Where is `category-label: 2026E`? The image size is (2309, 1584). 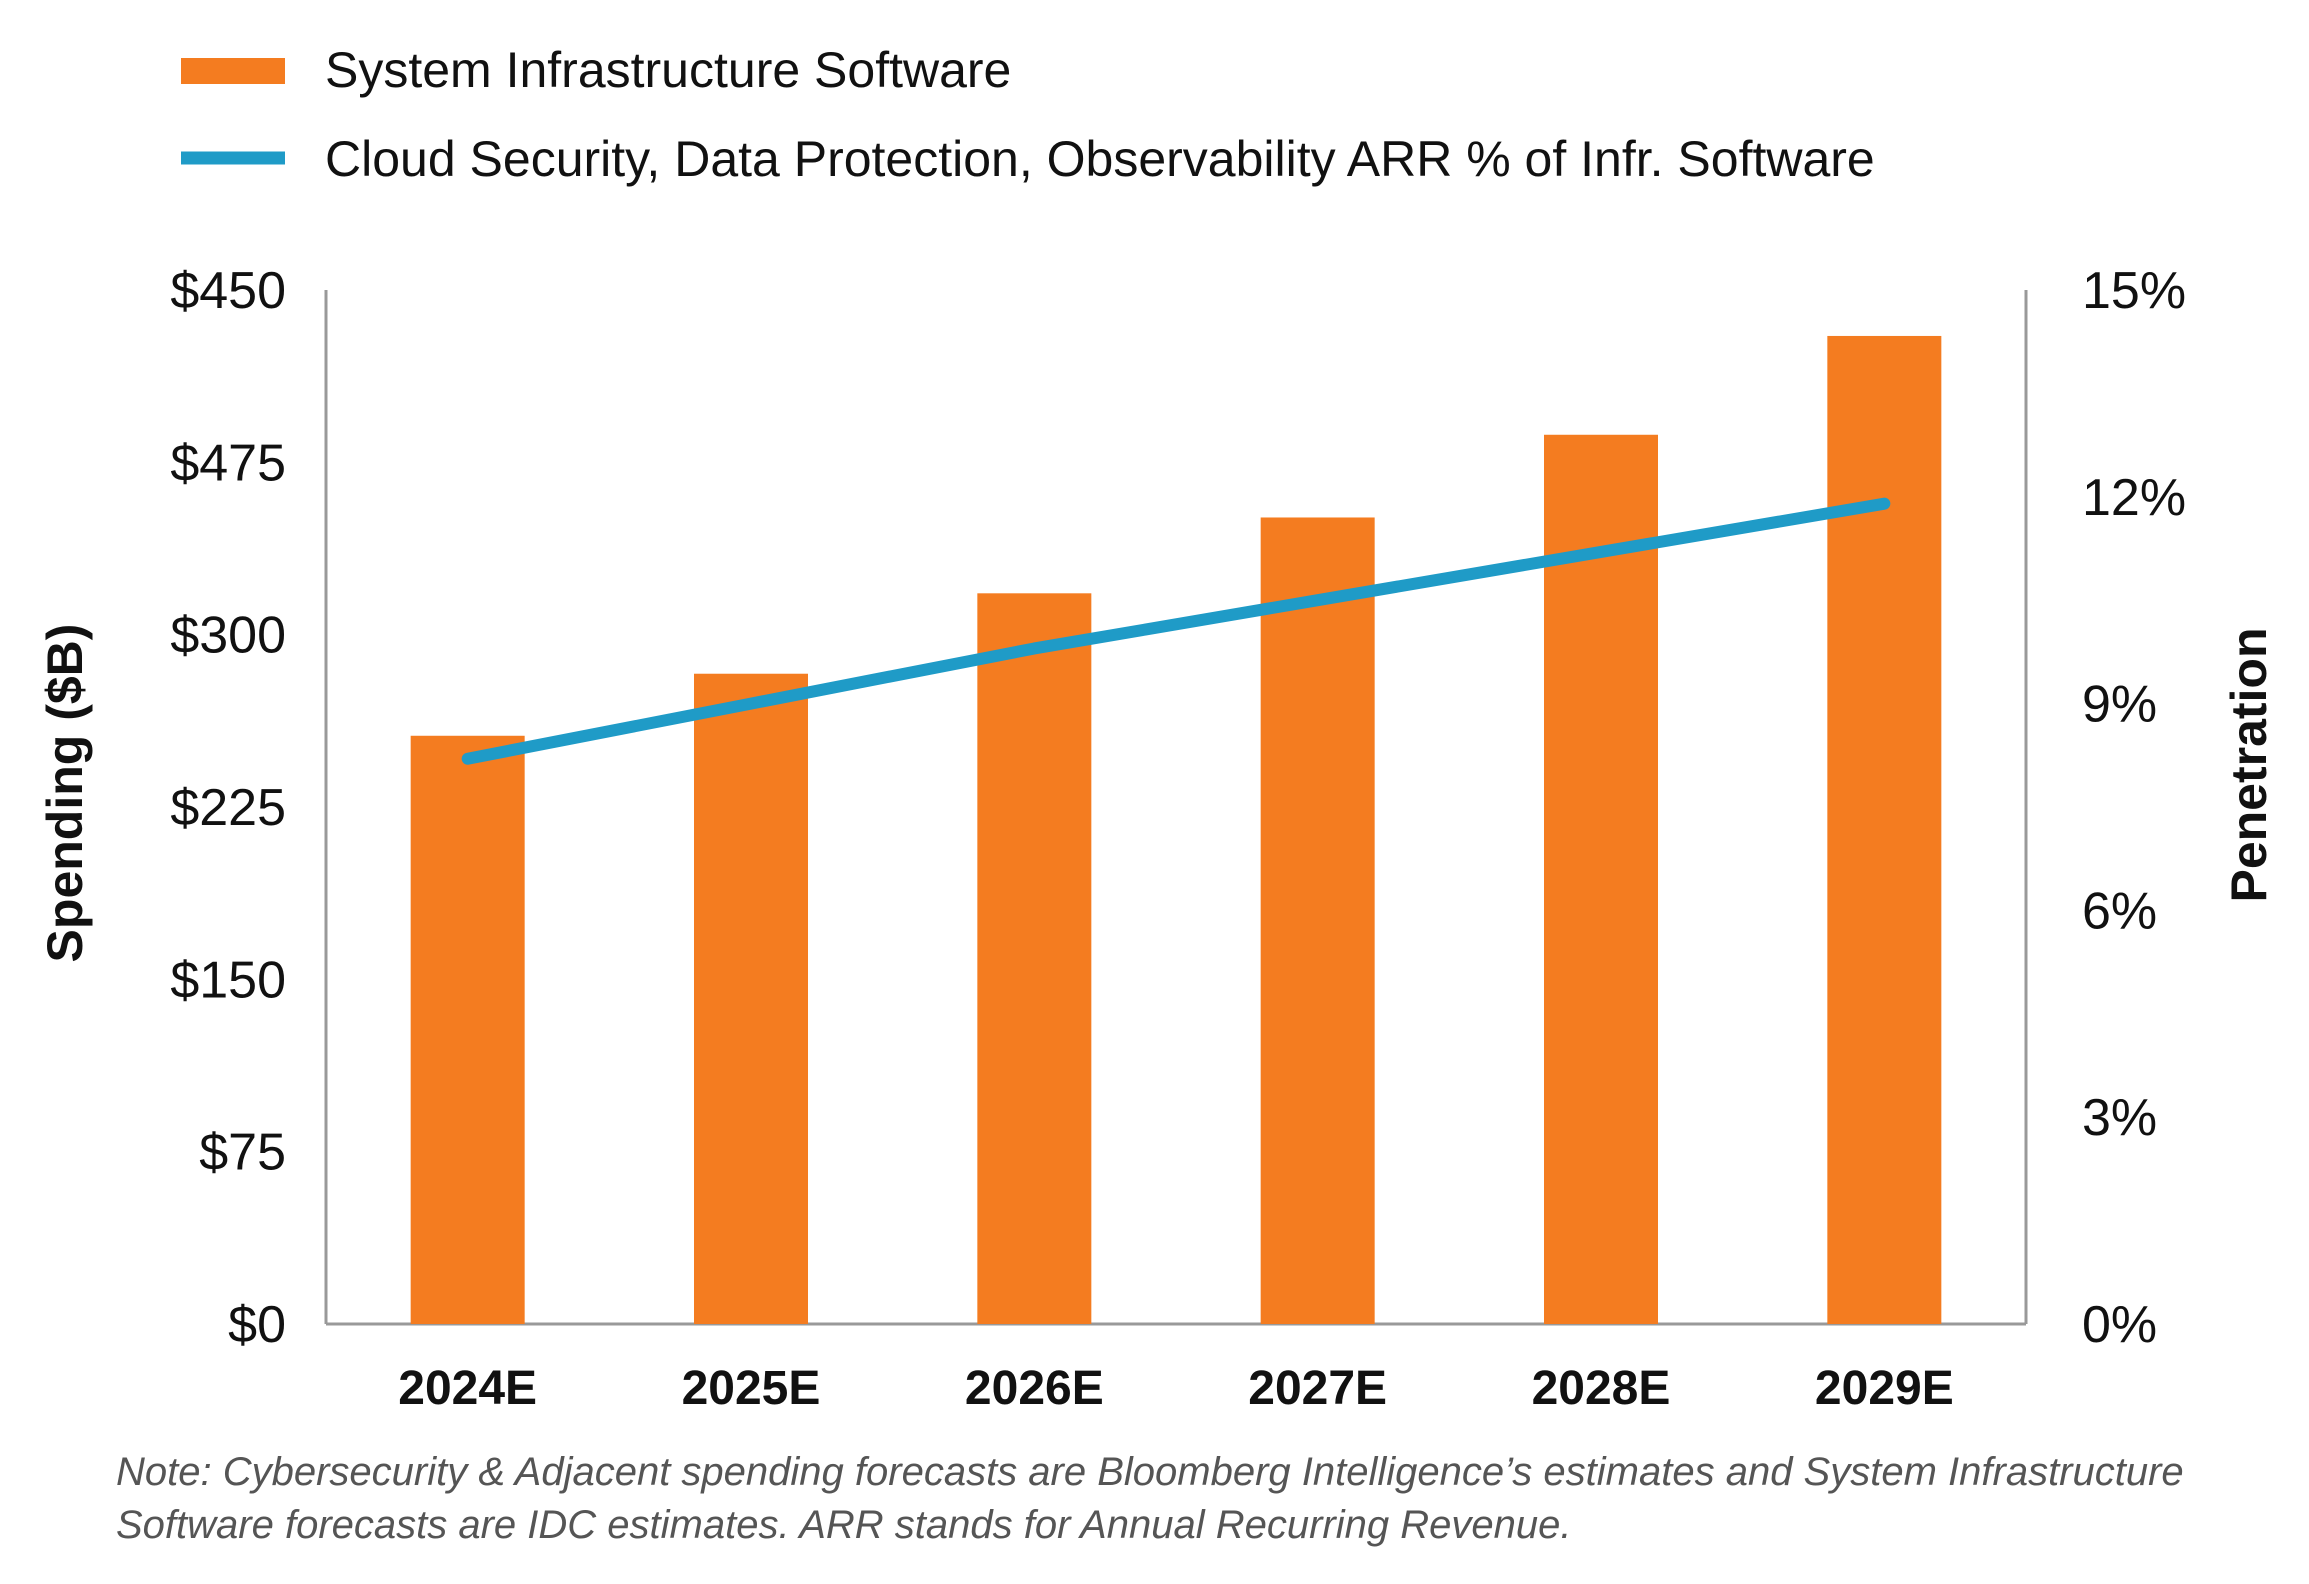 category-label: 2026E is located at coordinates (1034, 1388).